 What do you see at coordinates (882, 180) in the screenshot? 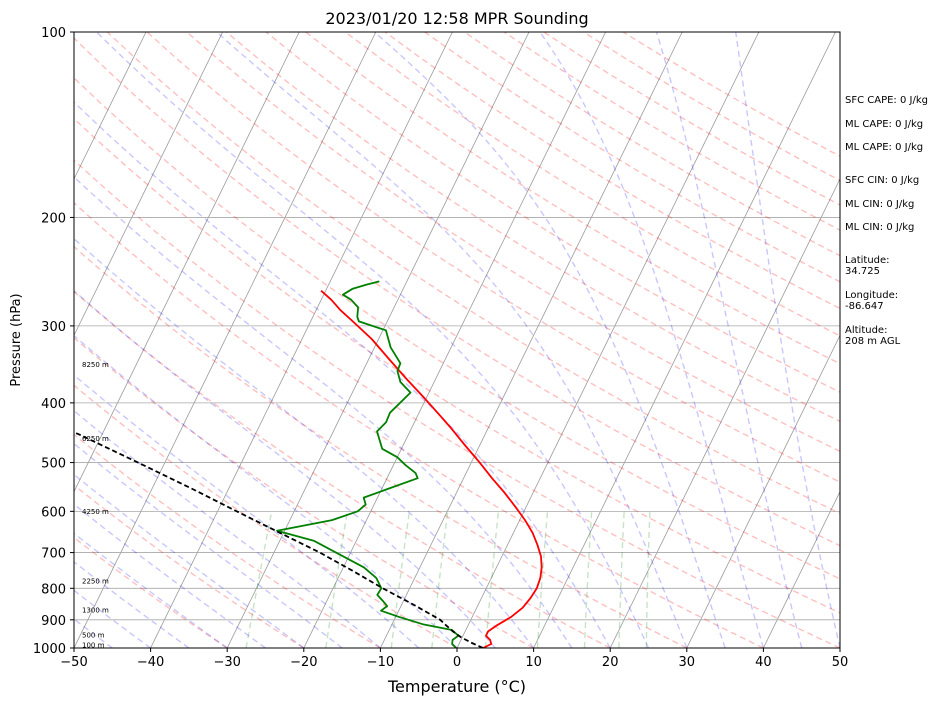
I see `index-sfc-cin: SFC CIN: 0 J/kg` at bounding box center [882, 180].